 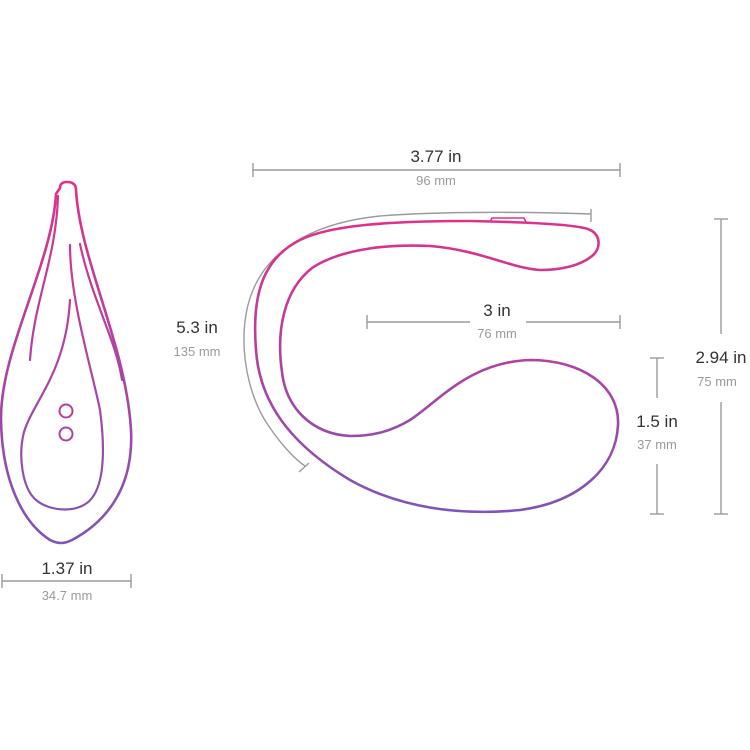 I want to click on front-view-button-bottom, so click(x=66, y=434).